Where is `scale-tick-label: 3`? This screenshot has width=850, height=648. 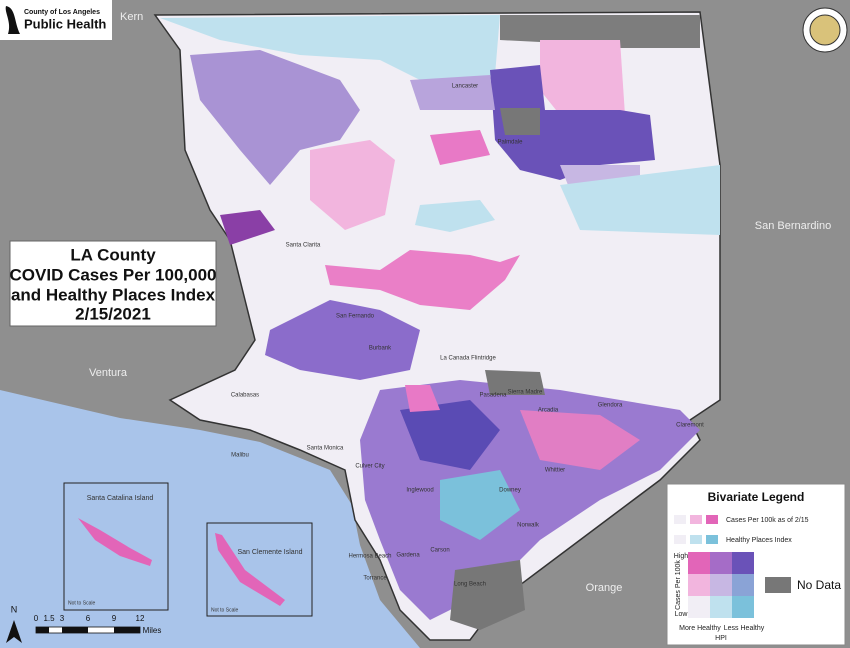
scale-tick-label: 3 is located at coordinates (62, 618).